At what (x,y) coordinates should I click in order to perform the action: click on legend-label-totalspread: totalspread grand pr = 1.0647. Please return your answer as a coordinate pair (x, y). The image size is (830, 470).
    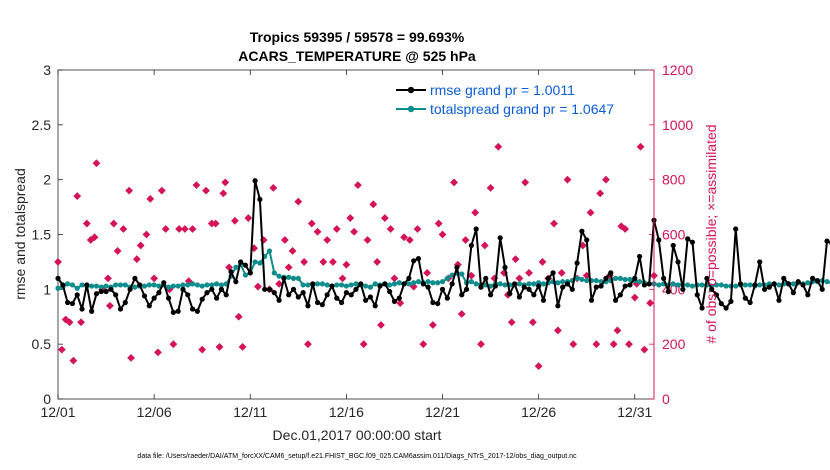
    Looking at the image, I should click on (522, 109).